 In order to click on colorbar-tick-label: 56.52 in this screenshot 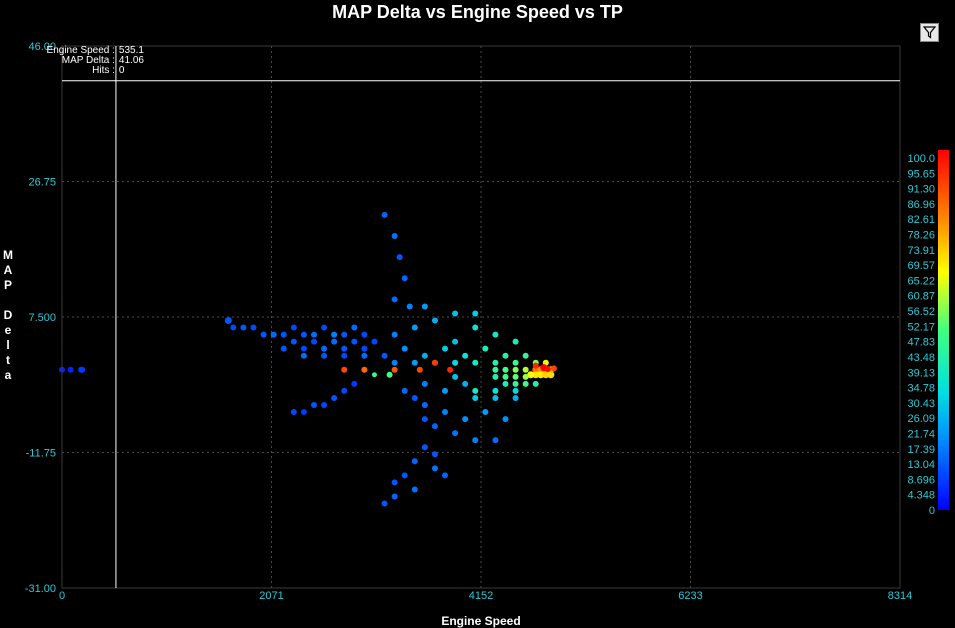, I will do `click(921, 312)`.